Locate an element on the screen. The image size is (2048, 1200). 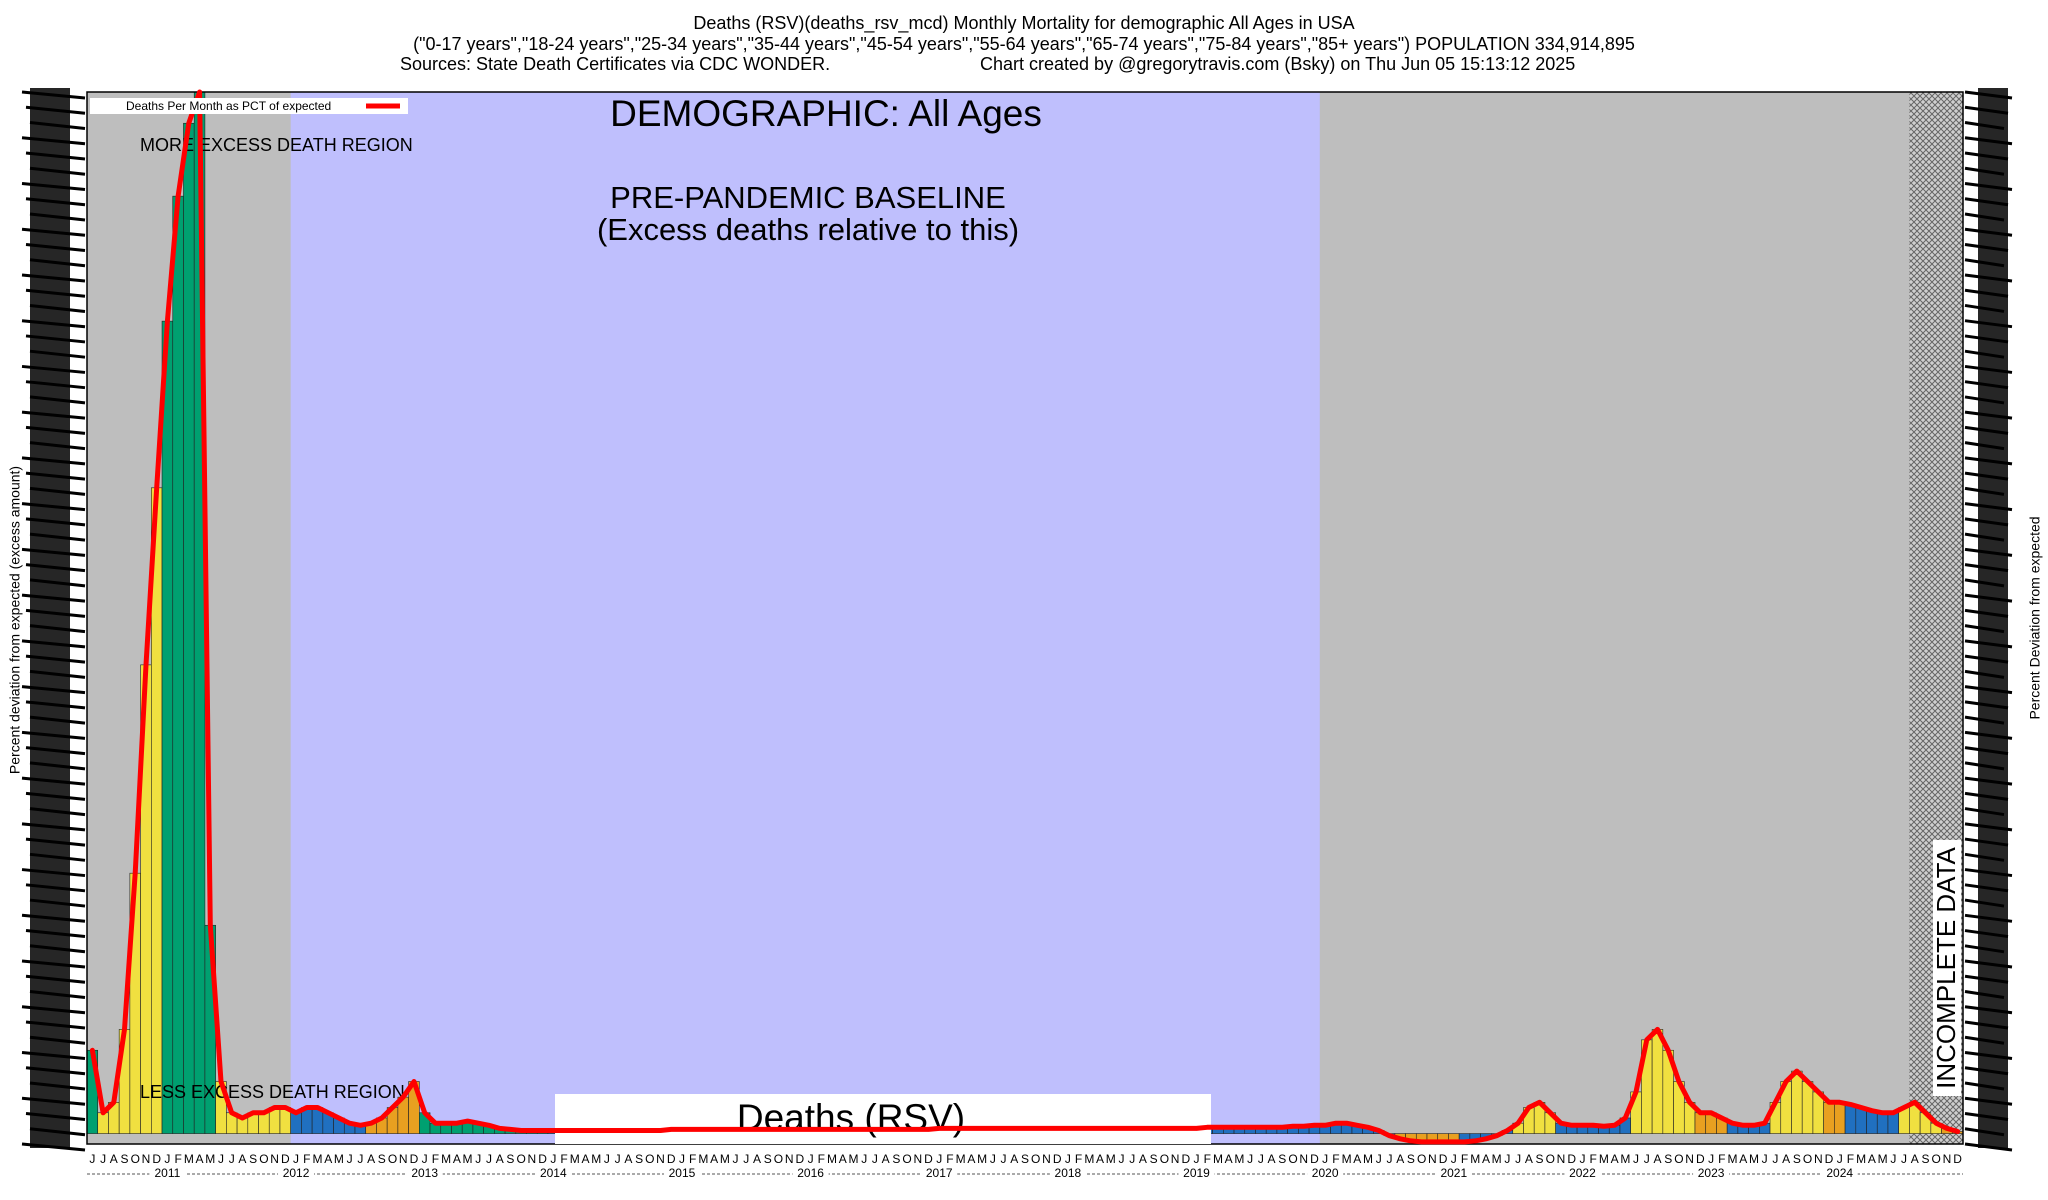
axis-band is located at coordinates (1993, 618).